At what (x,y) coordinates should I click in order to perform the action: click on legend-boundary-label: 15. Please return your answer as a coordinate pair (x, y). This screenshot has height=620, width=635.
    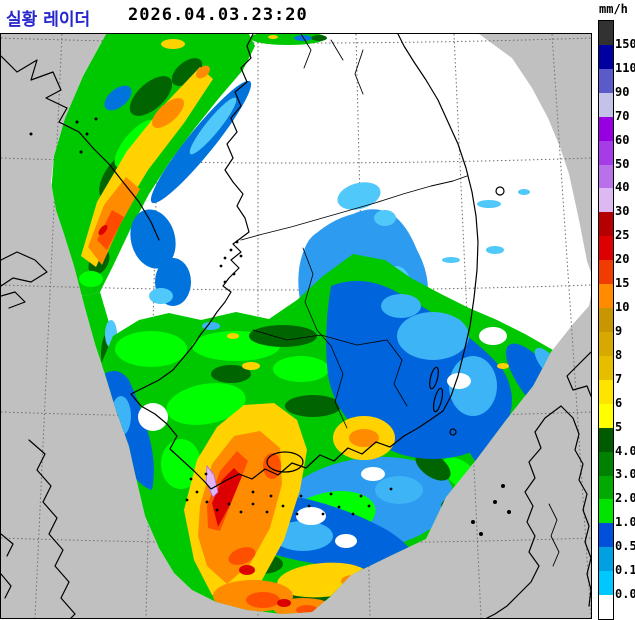
    Looking at the image, I should click on (622, 283).